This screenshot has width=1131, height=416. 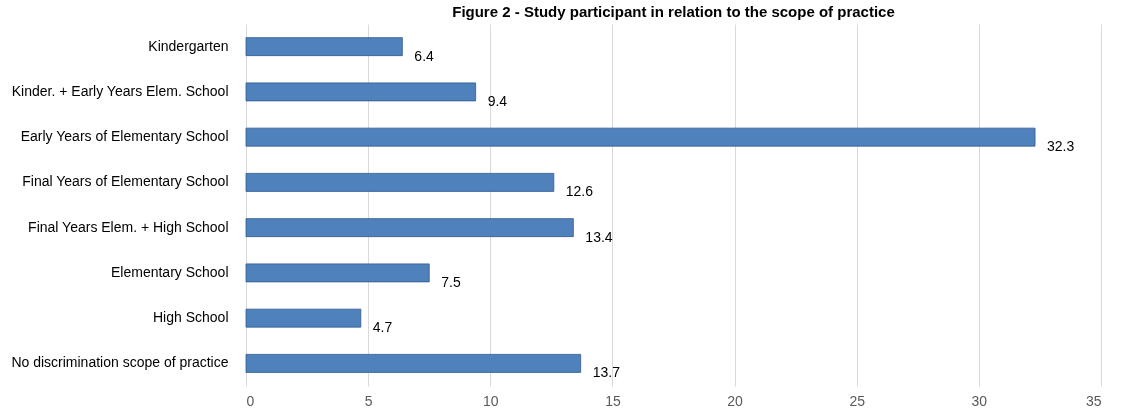 What do you see at coordinates (857, 400) in the screenshot?
I see `x-tick-label: 25` at bounding box center [857, 400].